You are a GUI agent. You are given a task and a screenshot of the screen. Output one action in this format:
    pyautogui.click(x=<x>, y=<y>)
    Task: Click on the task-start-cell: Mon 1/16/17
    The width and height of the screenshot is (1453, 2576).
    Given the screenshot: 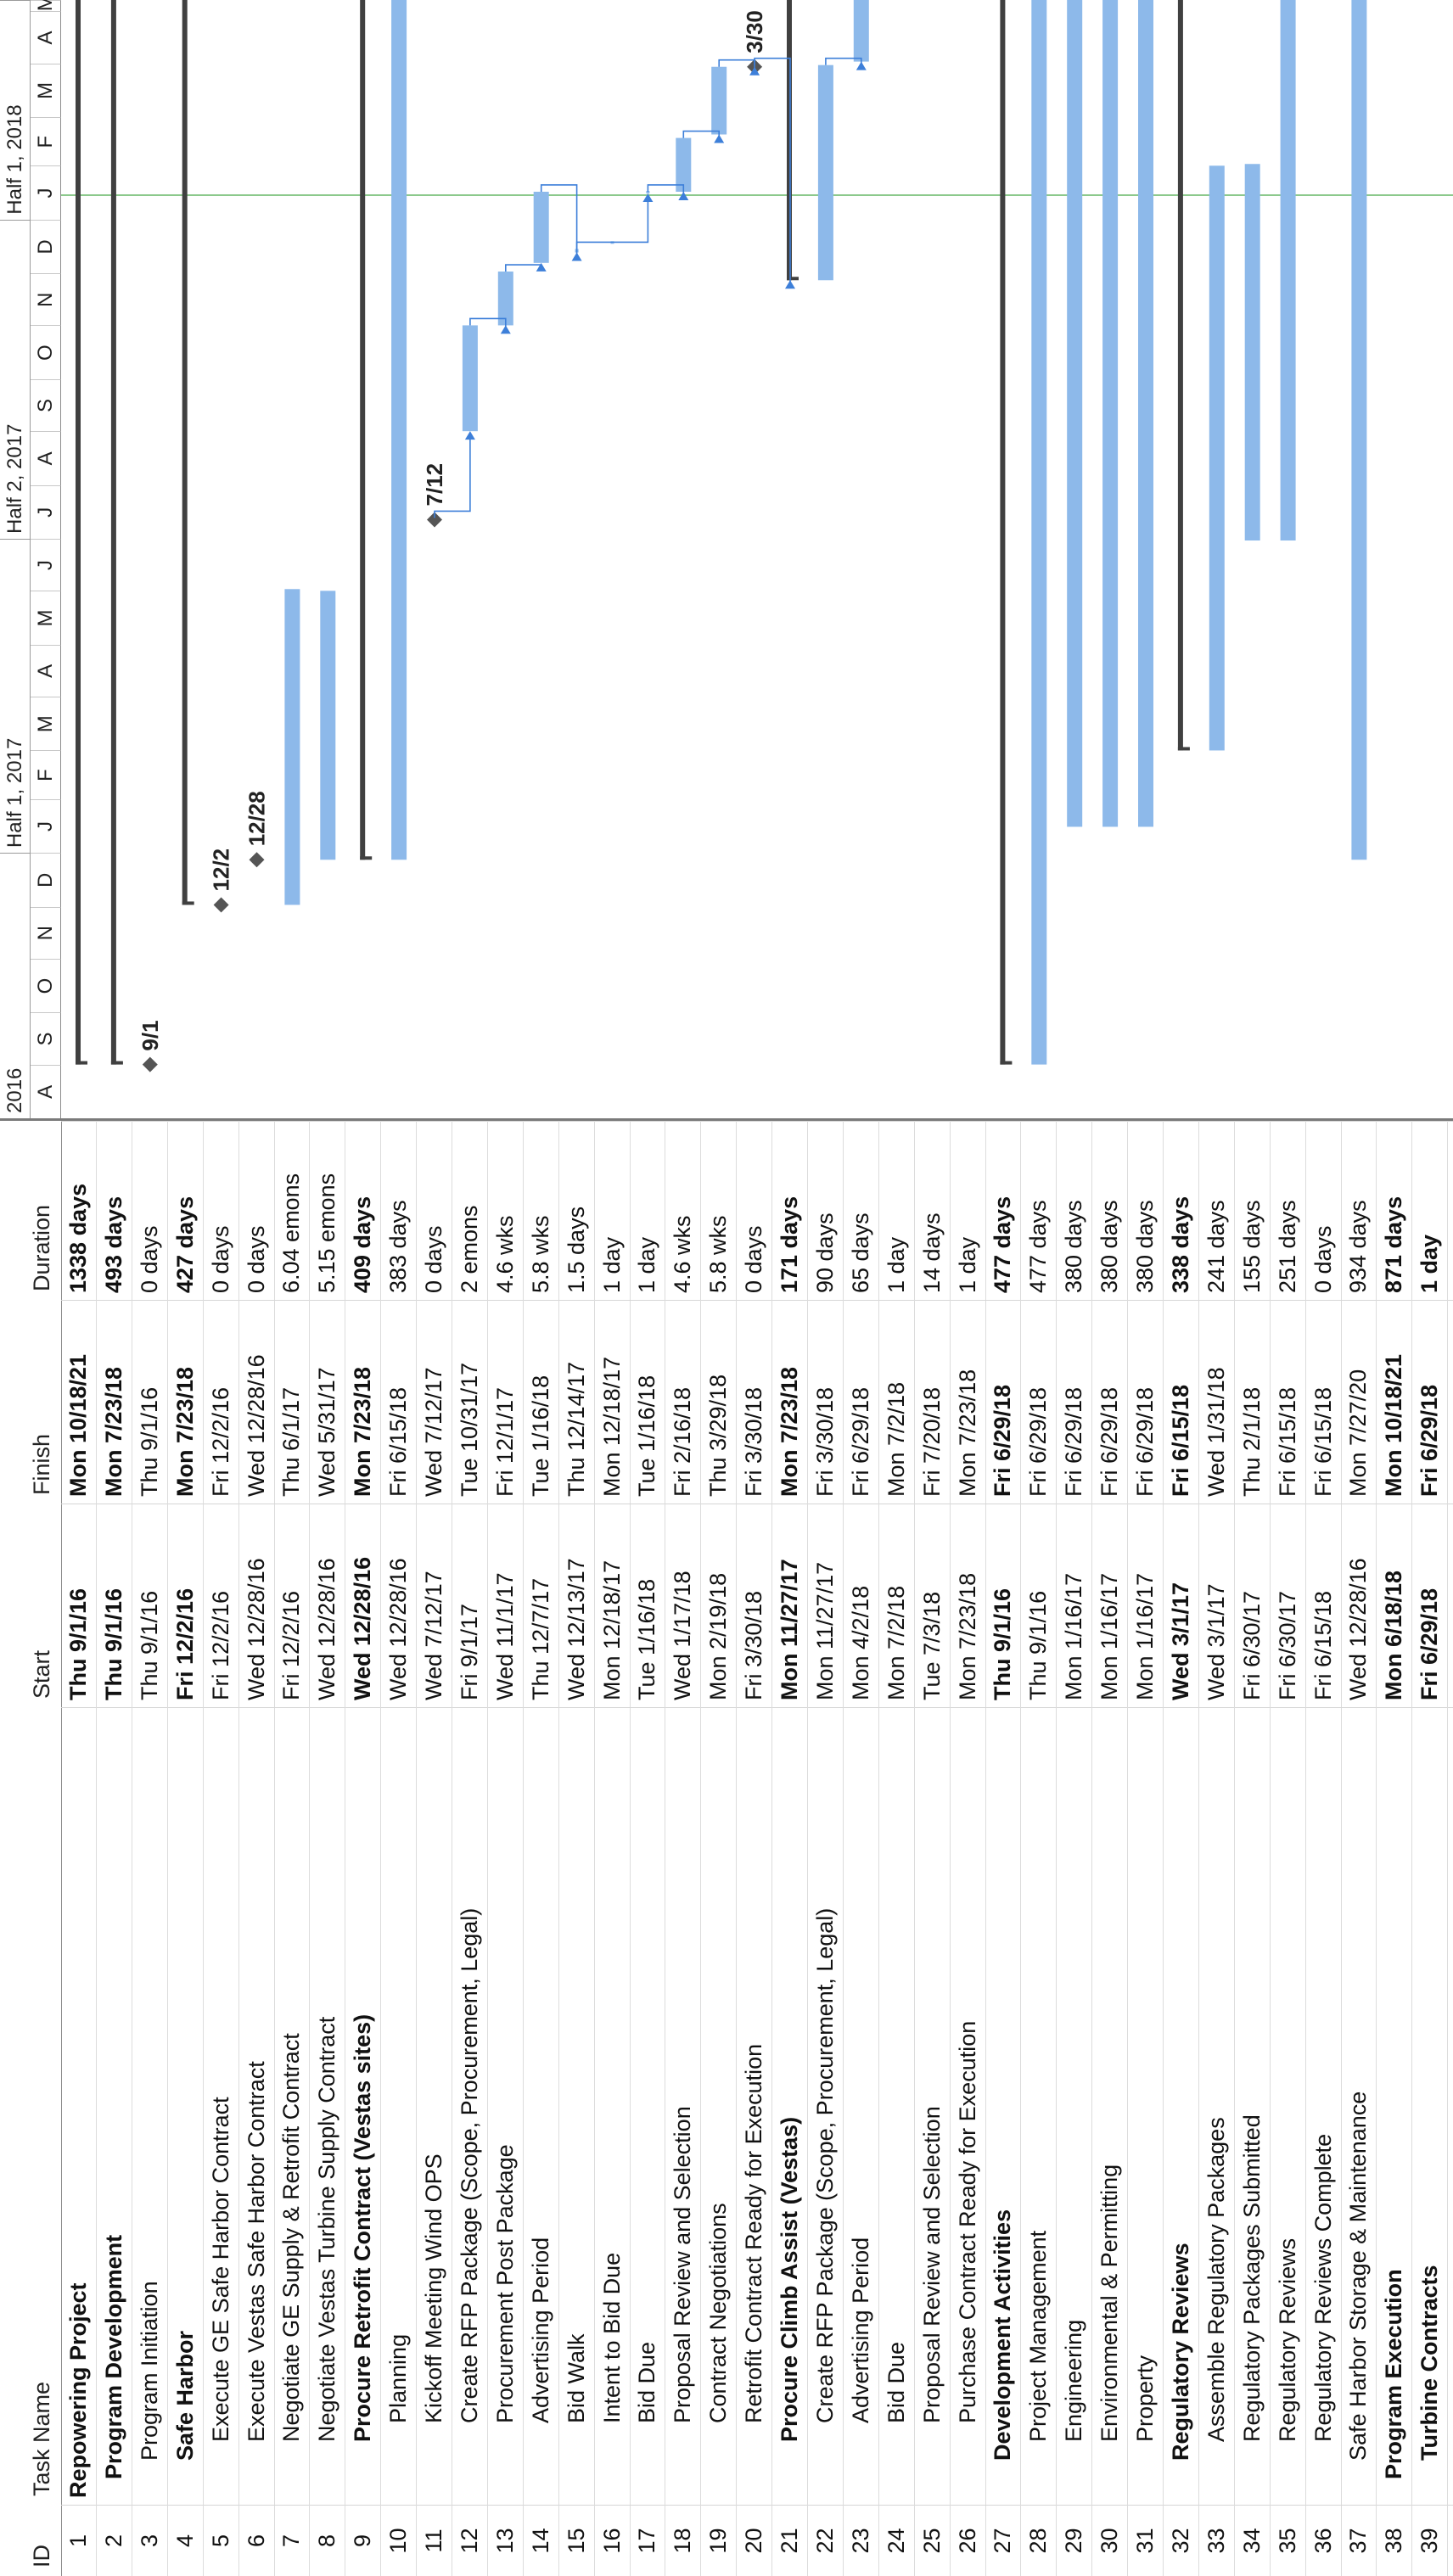 What is the action you would take?
    pyautogui.click(x=1110, y=1606)
    